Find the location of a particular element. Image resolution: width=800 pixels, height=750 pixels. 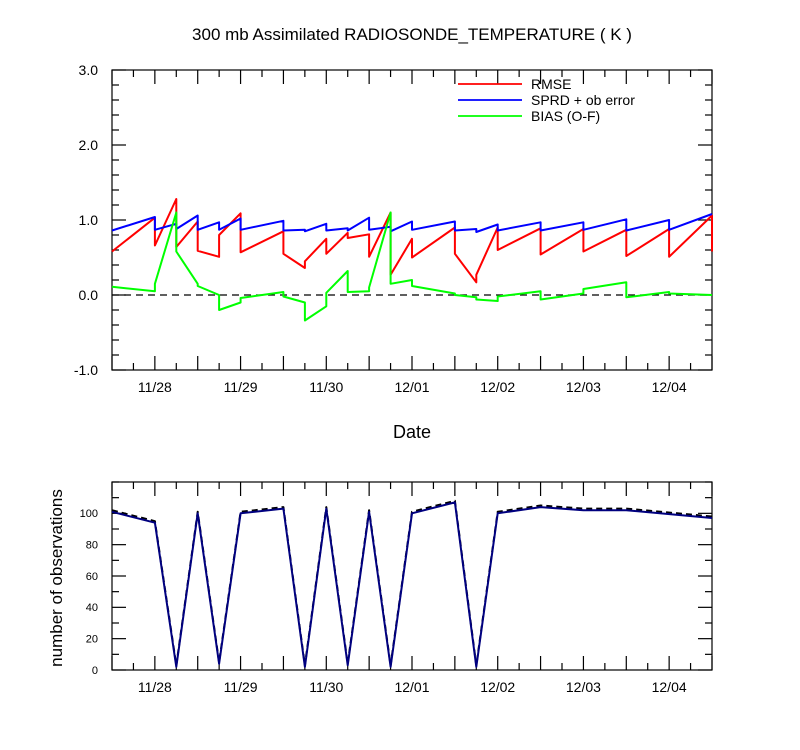

y-axis-label-observations: number of observations is located at coordinates (56, 578).